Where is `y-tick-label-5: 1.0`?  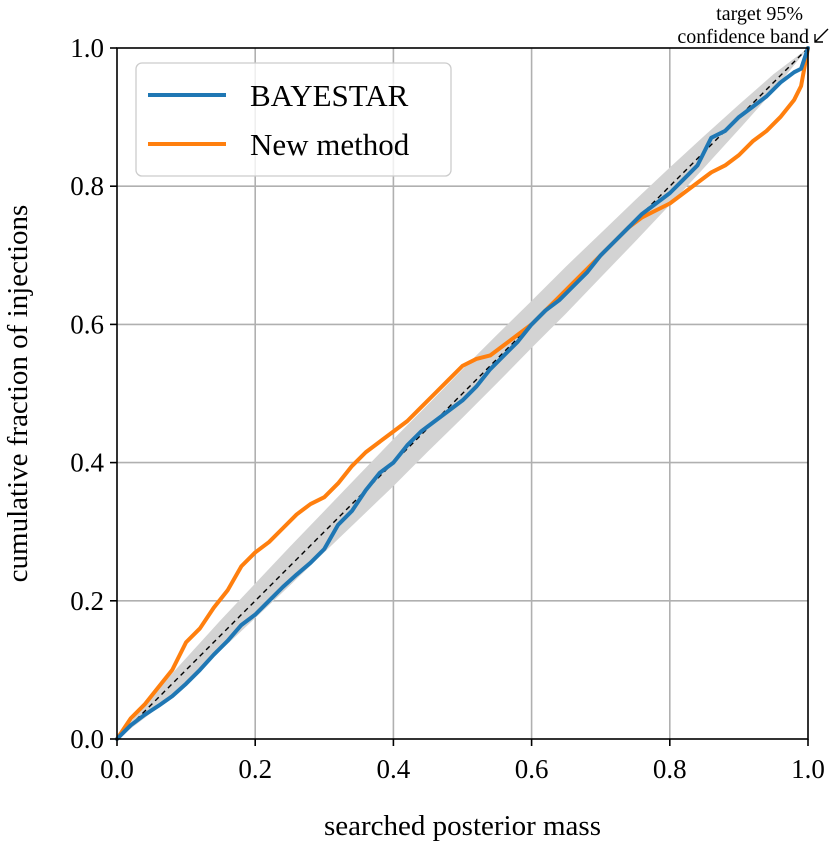
y-tick-label-5: 1.0 is located at coordinates (87, 48).